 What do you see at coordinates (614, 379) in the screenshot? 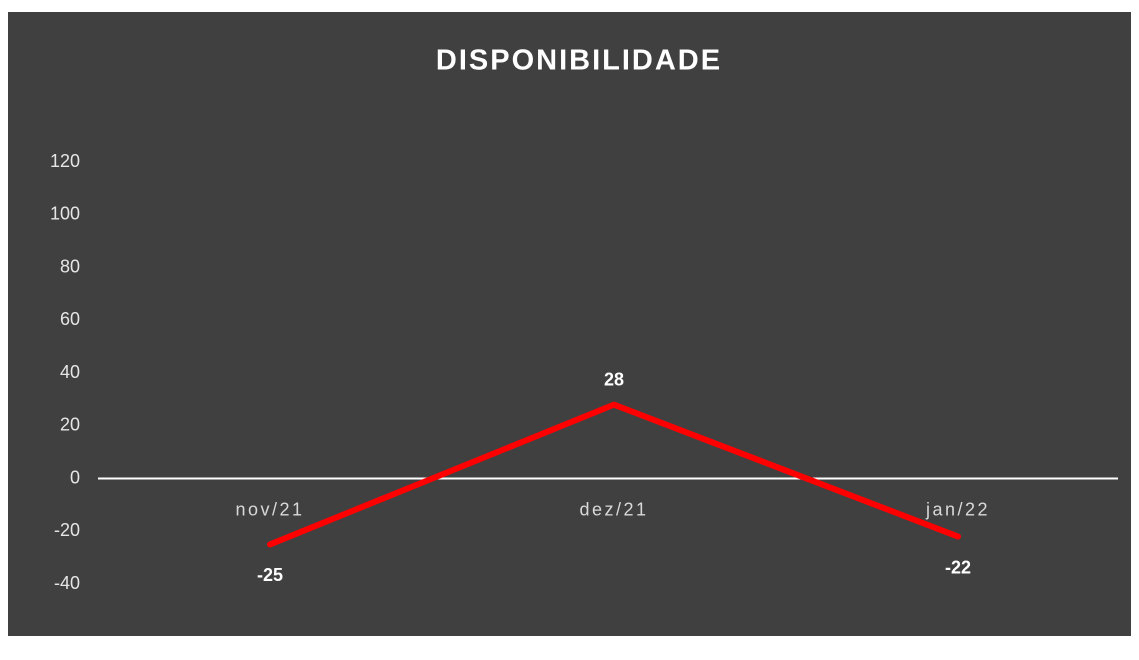
I see `data-label: 28` at bounding box center [614, 379].